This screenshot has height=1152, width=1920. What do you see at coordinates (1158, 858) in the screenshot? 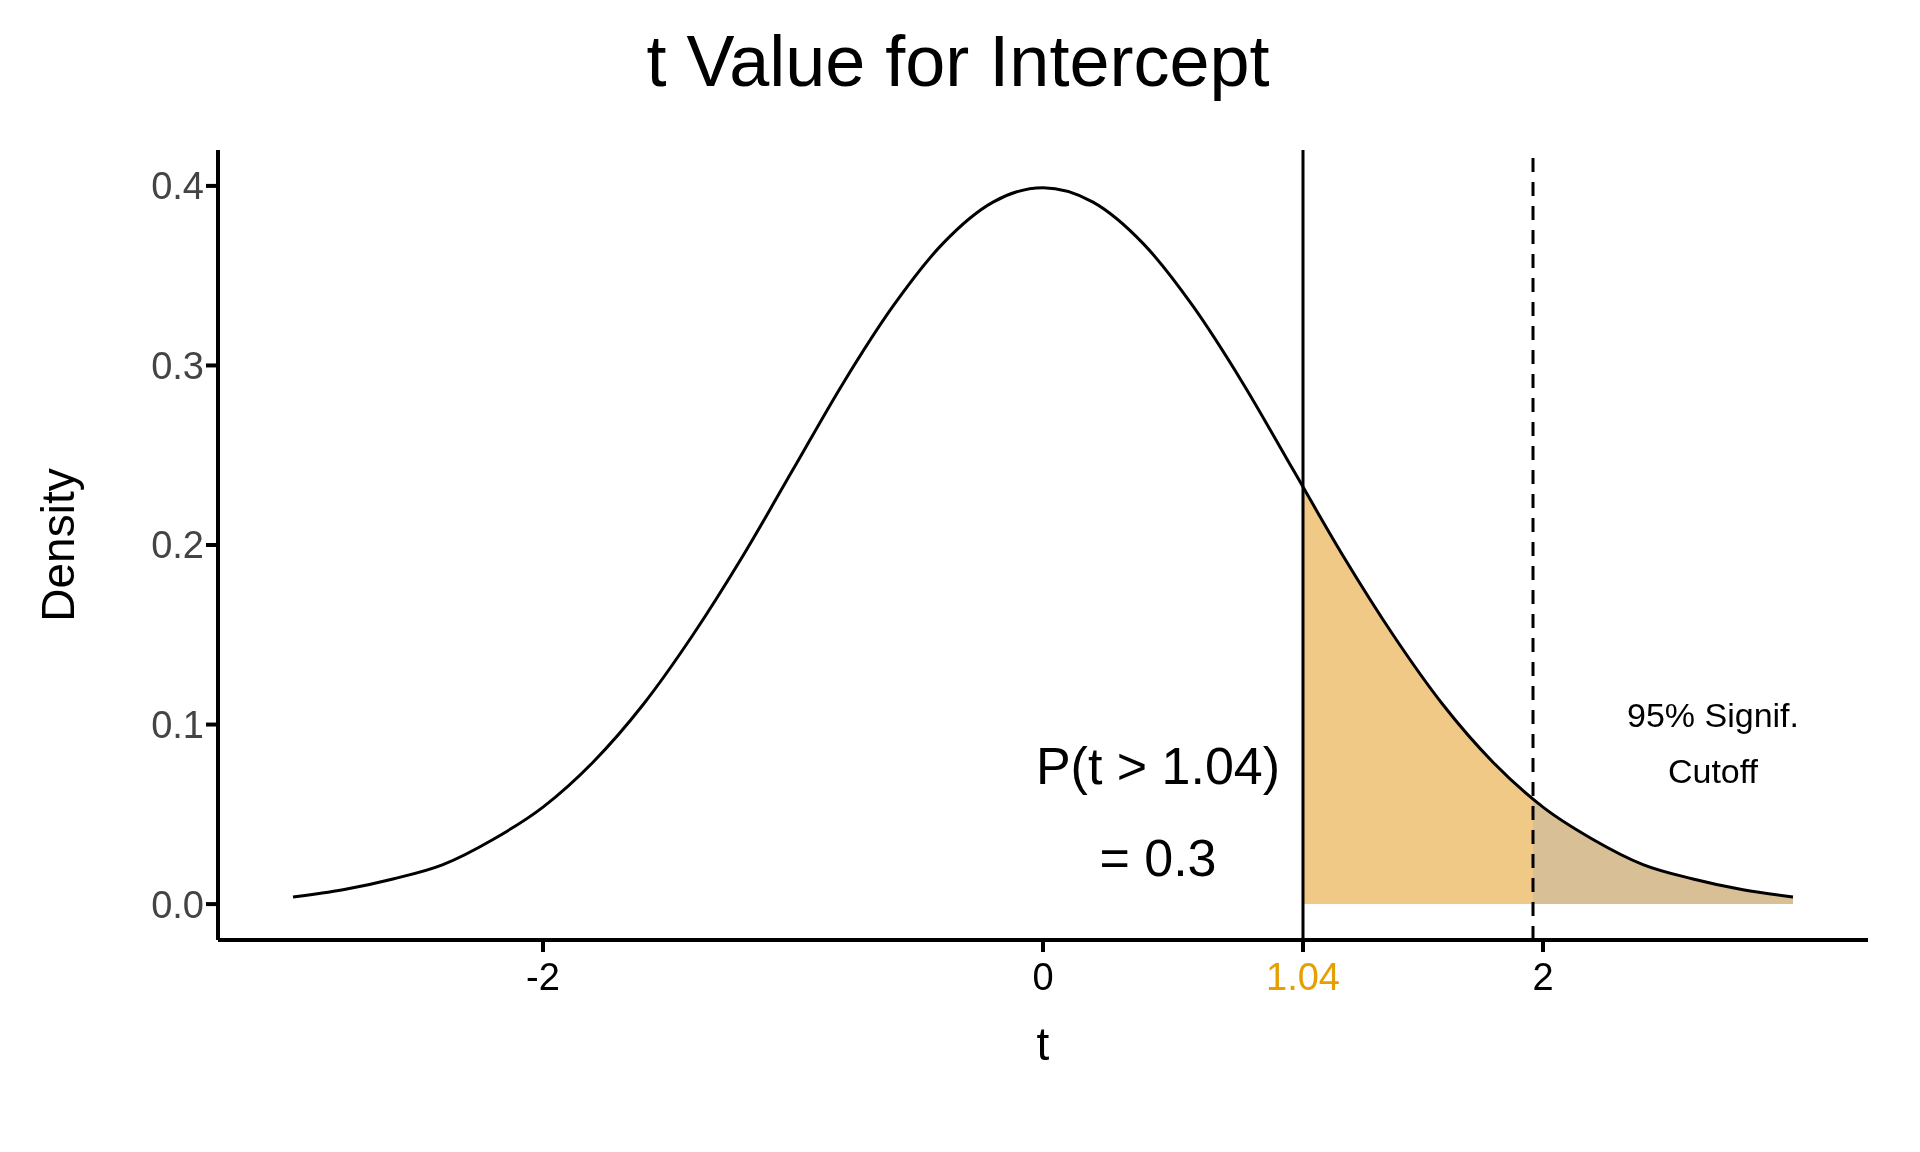
I see `annotation: = 0.3` at bounding box center [1158, 858].